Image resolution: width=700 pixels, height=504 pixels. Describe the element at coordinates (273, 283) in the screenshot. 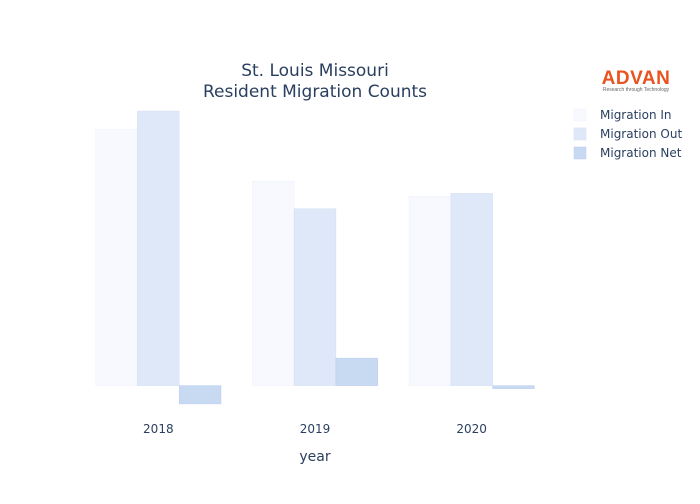

I see `bar-migration-in-2019` at that location.